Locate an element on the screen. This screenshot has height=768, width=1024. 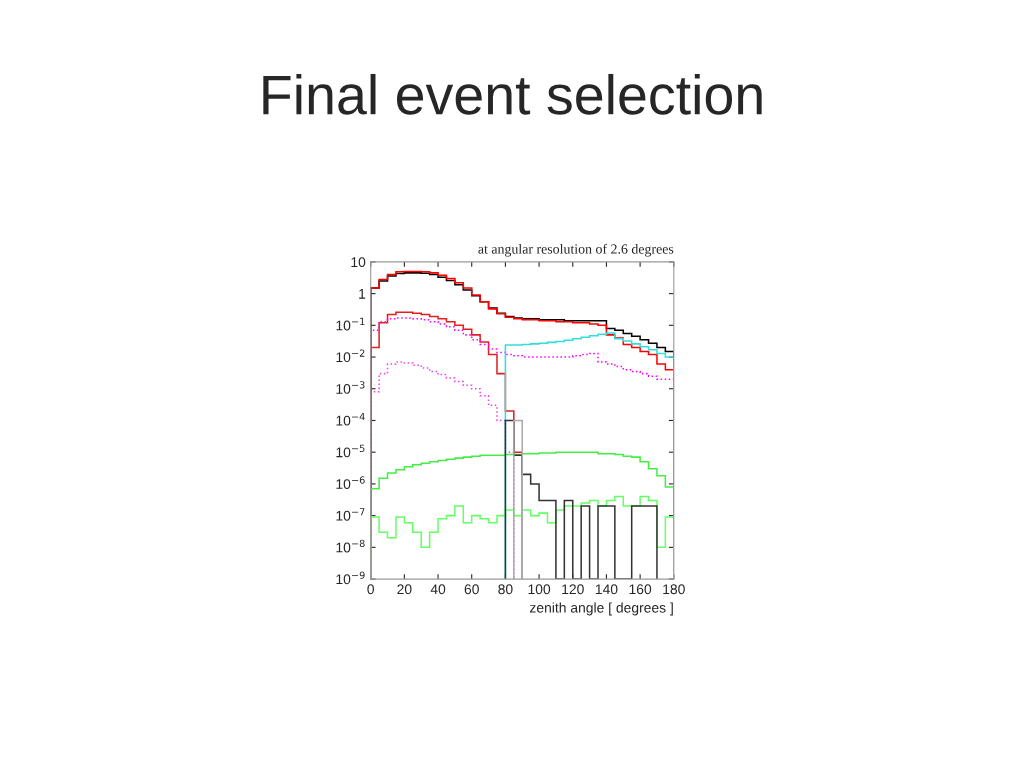
y-tick-label: 10$^{−1}$ is located at coordinates (350, 324).